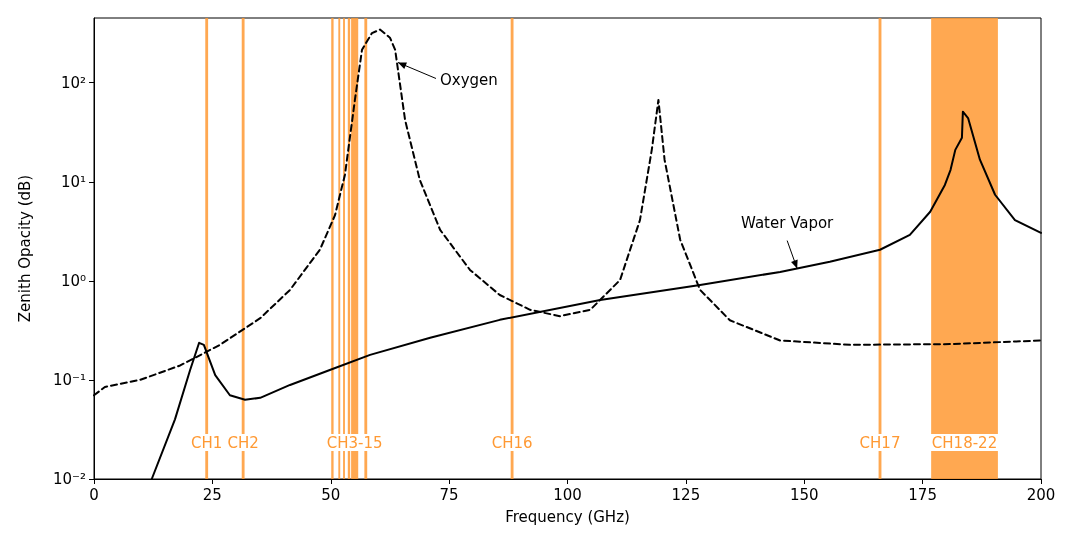 Image resolution: width=1066 pixels, height=537 pixels. I want to click on x-tick-label: 25, so click(212, 494).